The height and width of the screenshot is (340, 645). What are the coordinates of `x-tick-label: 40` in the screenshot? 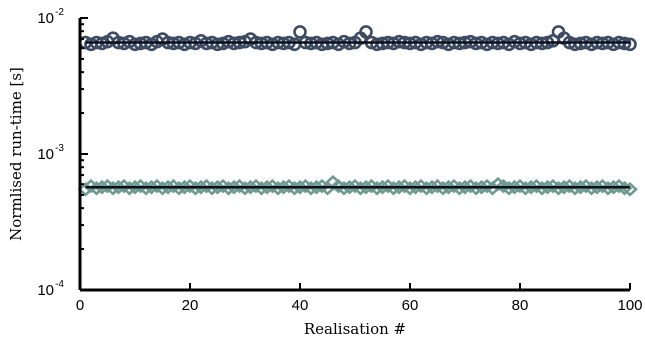 It's located at (300, 305).